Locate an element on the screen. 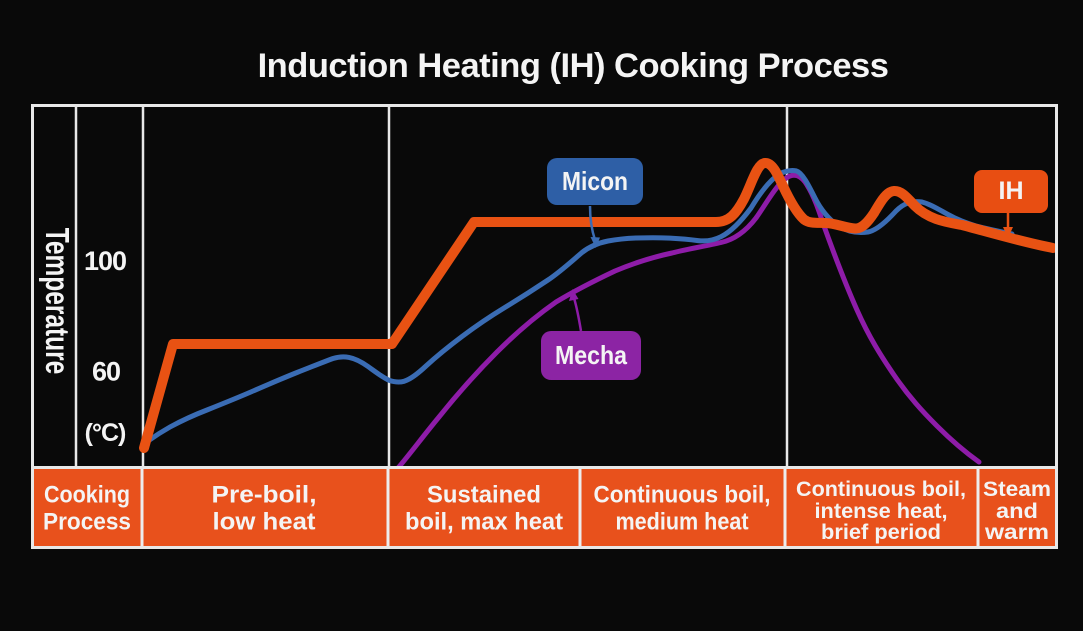  svg-text: Cooking is located at coordinates (87, 495).